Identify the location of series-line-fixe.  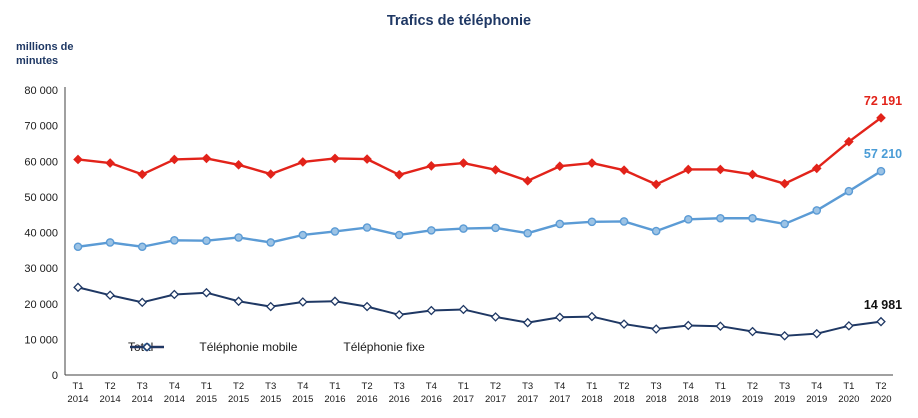
(479, 311).